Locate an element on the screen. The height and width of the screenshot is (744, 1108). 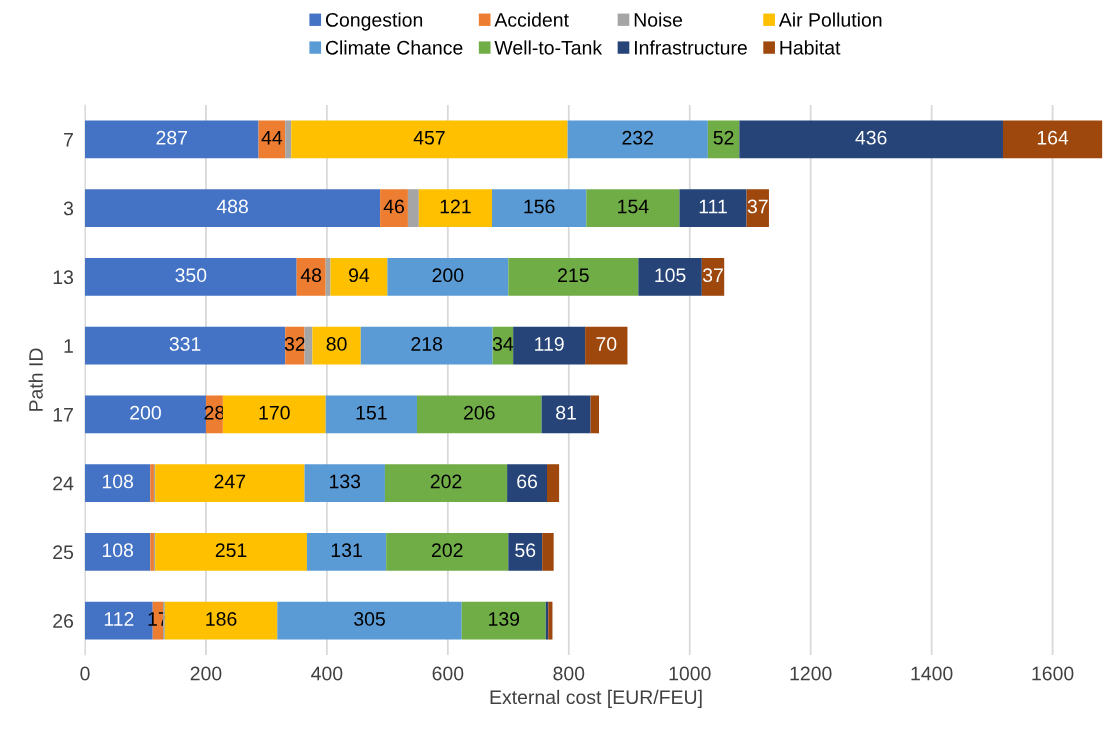
data-label: 287 is located at coordinates (172, 137).